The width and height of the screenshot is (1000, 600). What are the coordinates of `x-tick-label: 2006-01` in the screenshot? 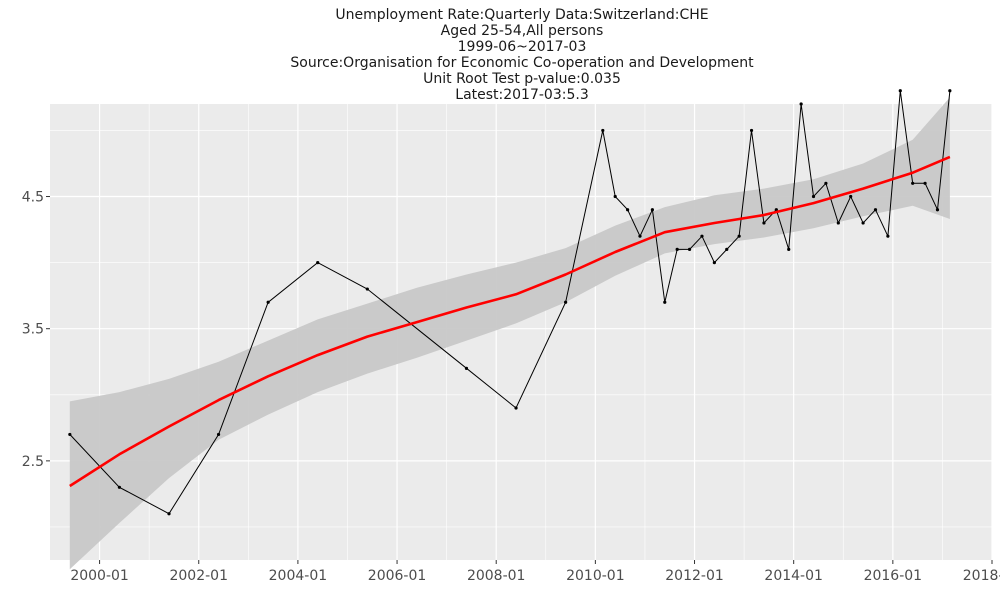 It's located at (397, 576).